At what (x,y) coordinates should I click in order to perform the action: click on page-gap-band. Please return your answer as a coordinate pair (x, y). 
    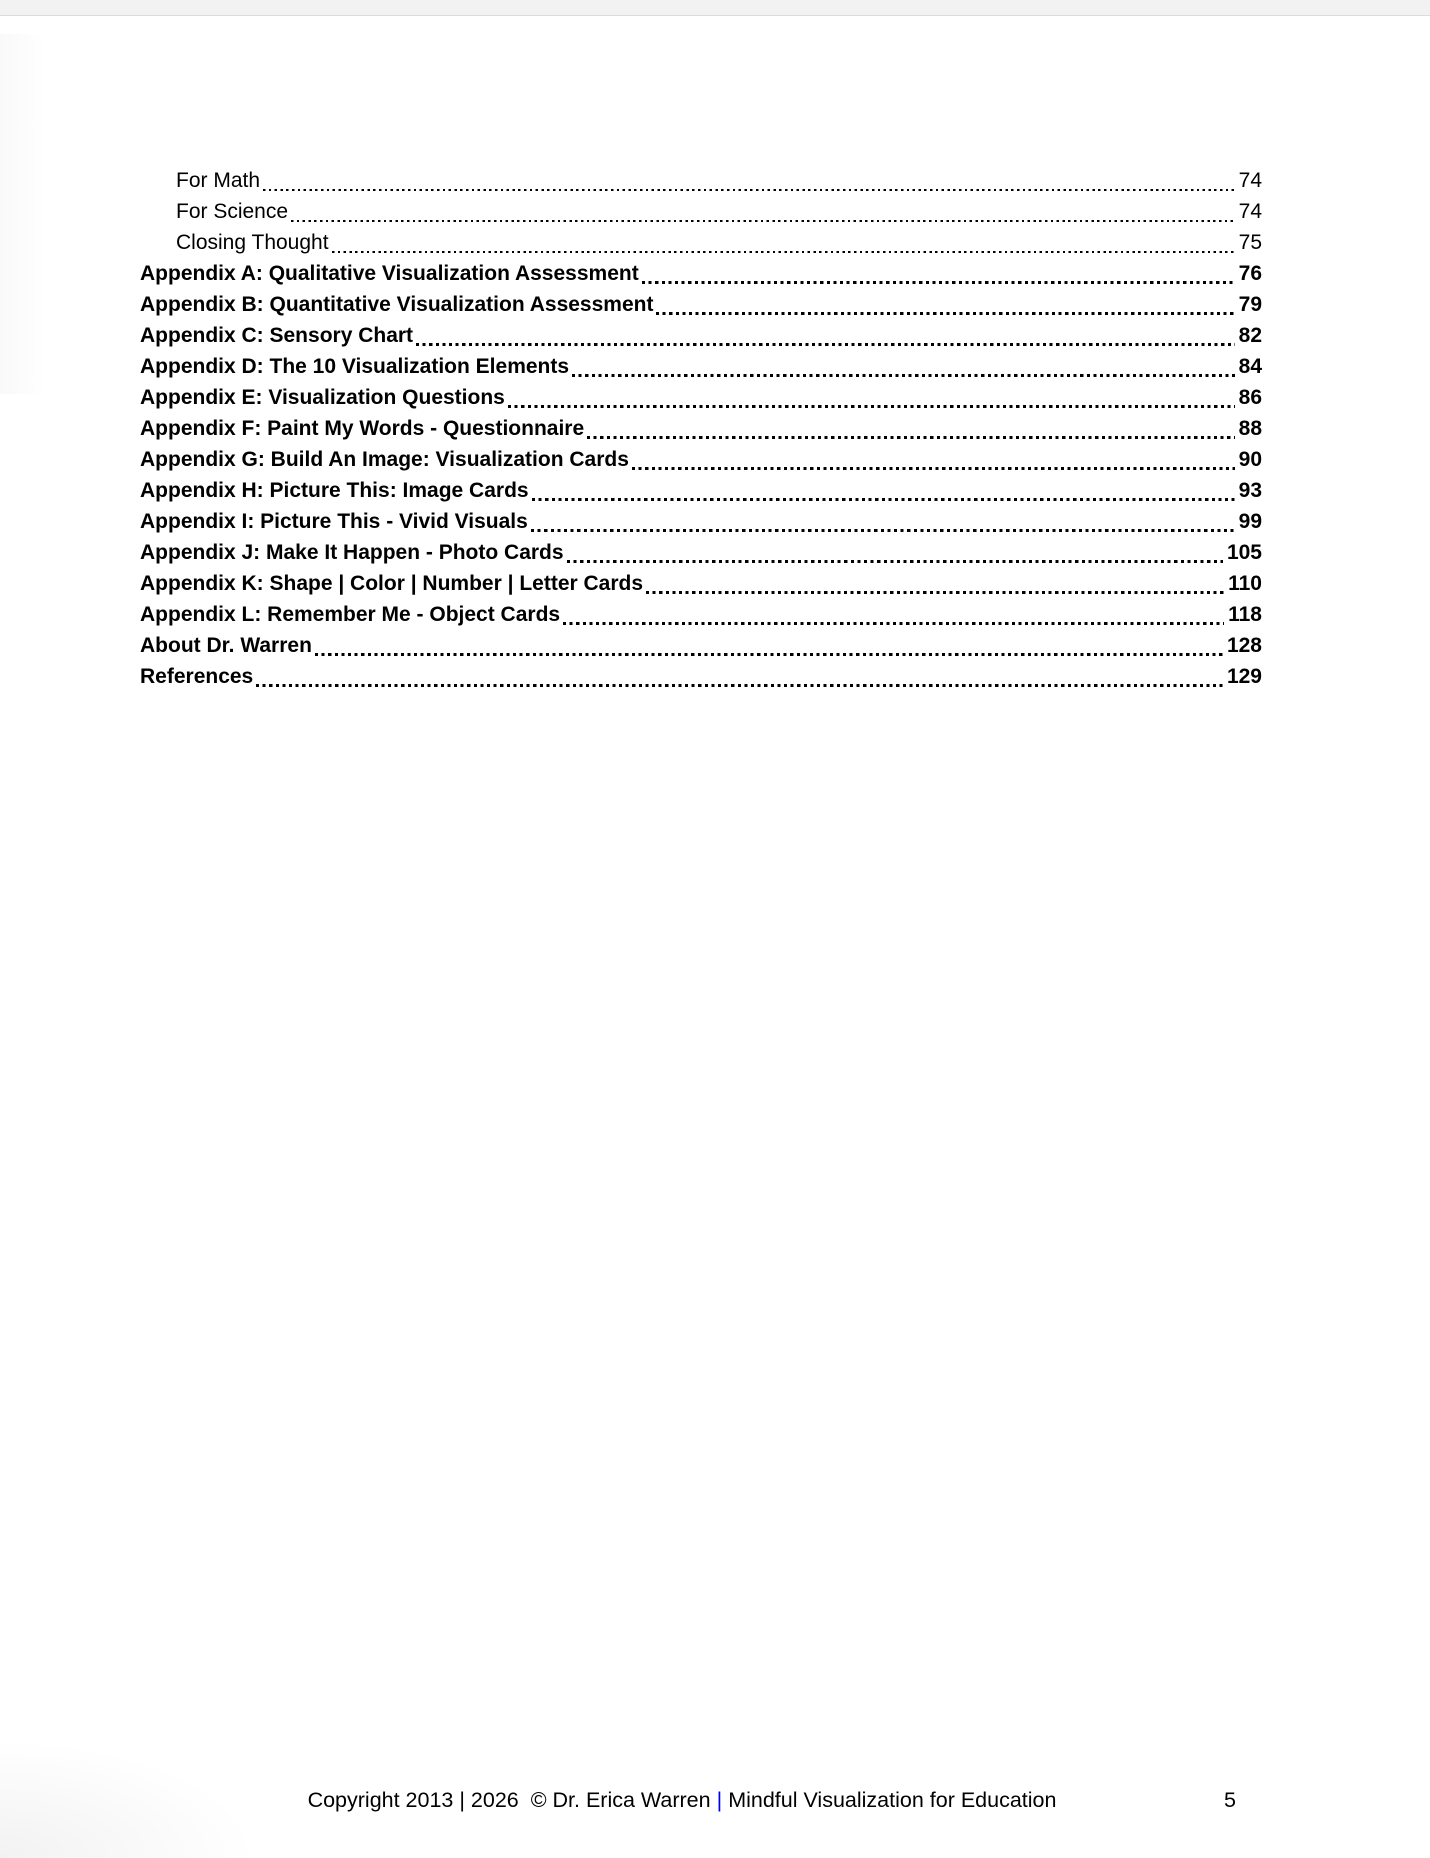
    Looking at the image, I should click on (715, 8).